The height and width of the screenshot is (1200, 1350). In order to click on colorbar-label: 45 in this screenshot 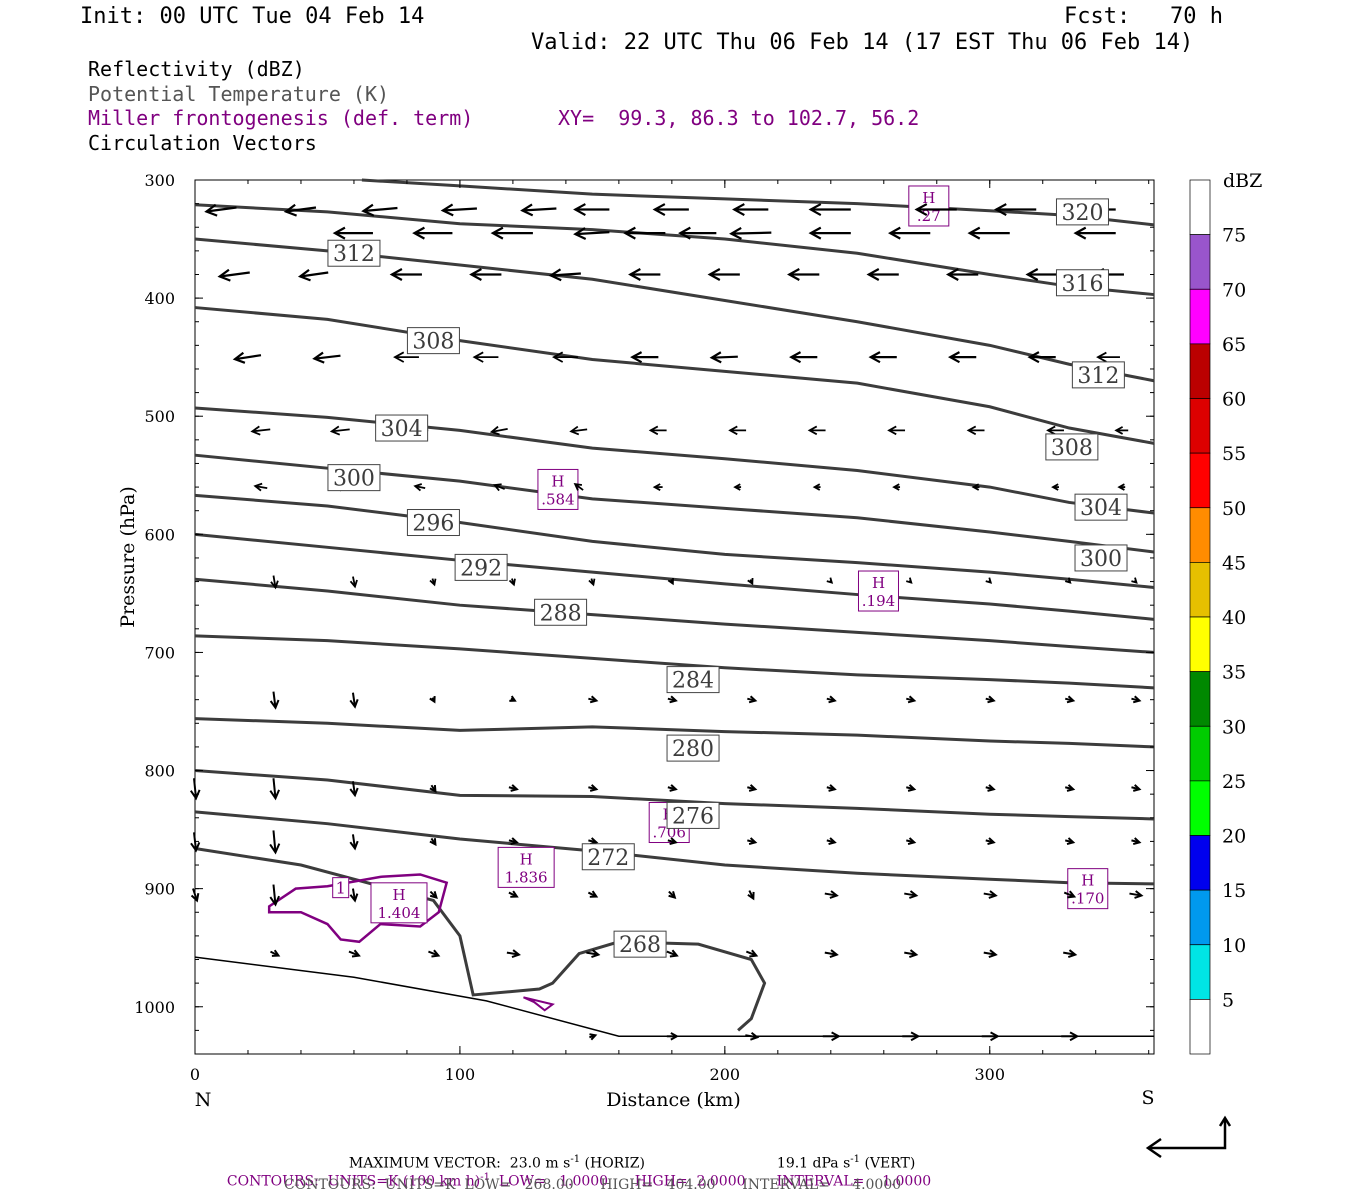, I will do `click(1234, 563)`.